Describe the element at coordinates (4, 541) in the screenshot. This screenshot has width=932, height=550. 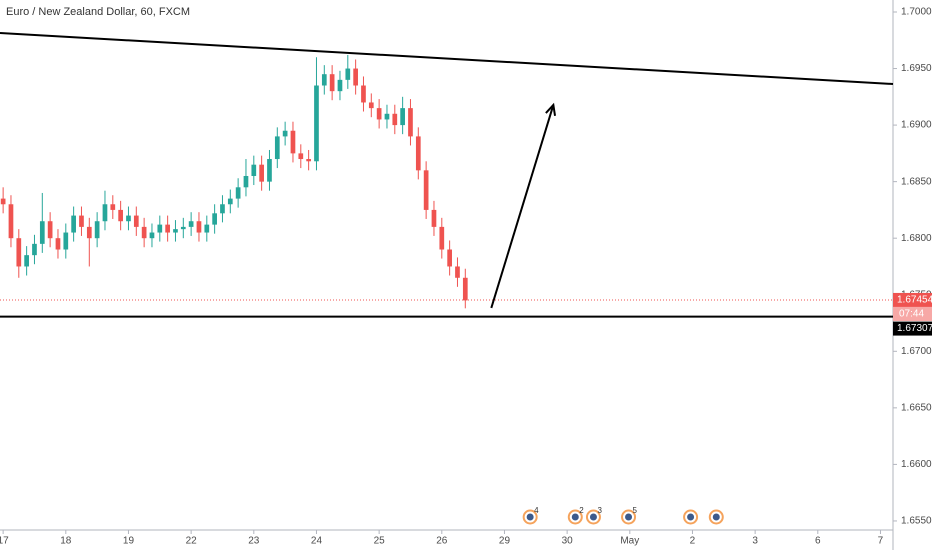
I see `x-tick-label: 17` at that location.